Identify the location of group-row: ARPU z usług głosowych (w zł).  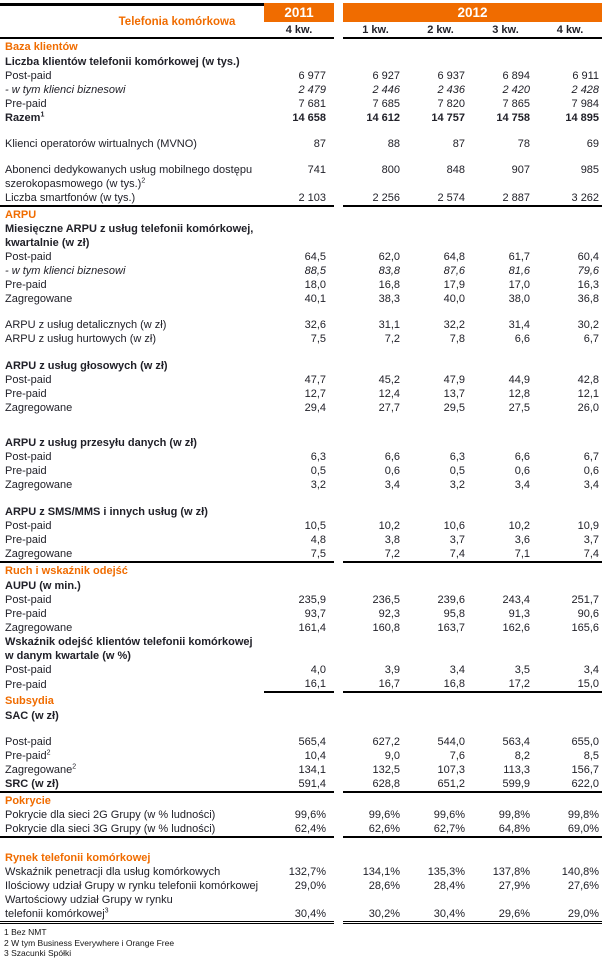
(301, 365).